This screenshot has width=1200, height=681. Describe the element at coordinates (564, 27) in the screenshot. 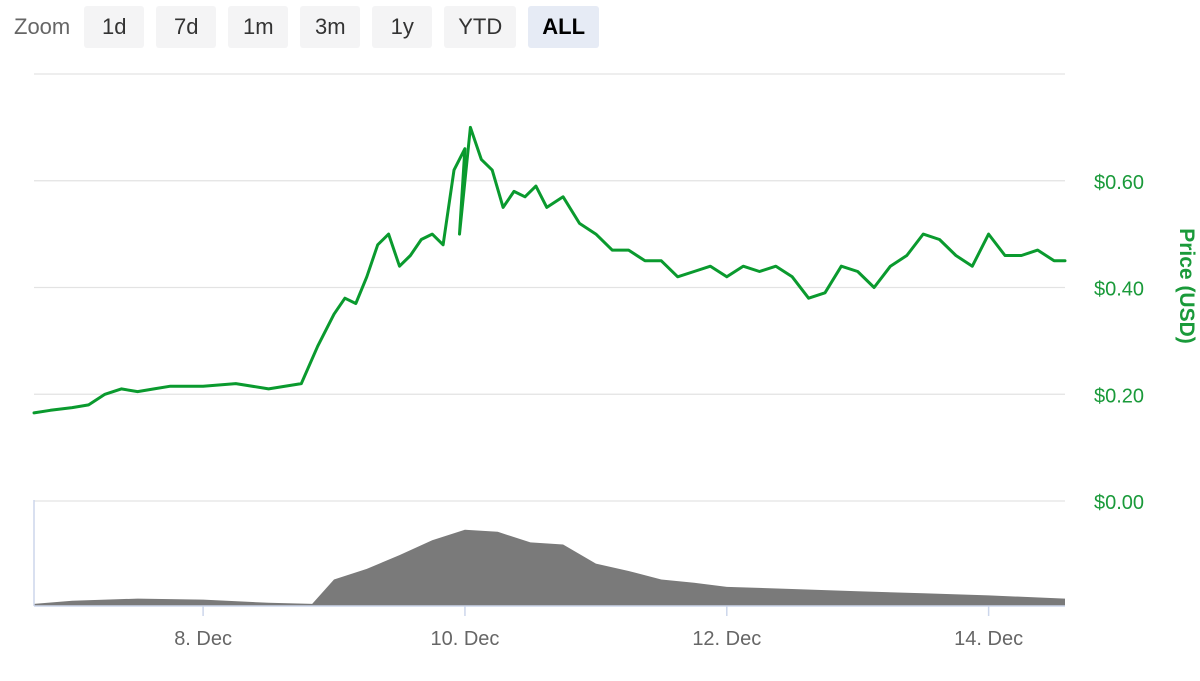

I see `zoom-all-button: ALL` at that location.